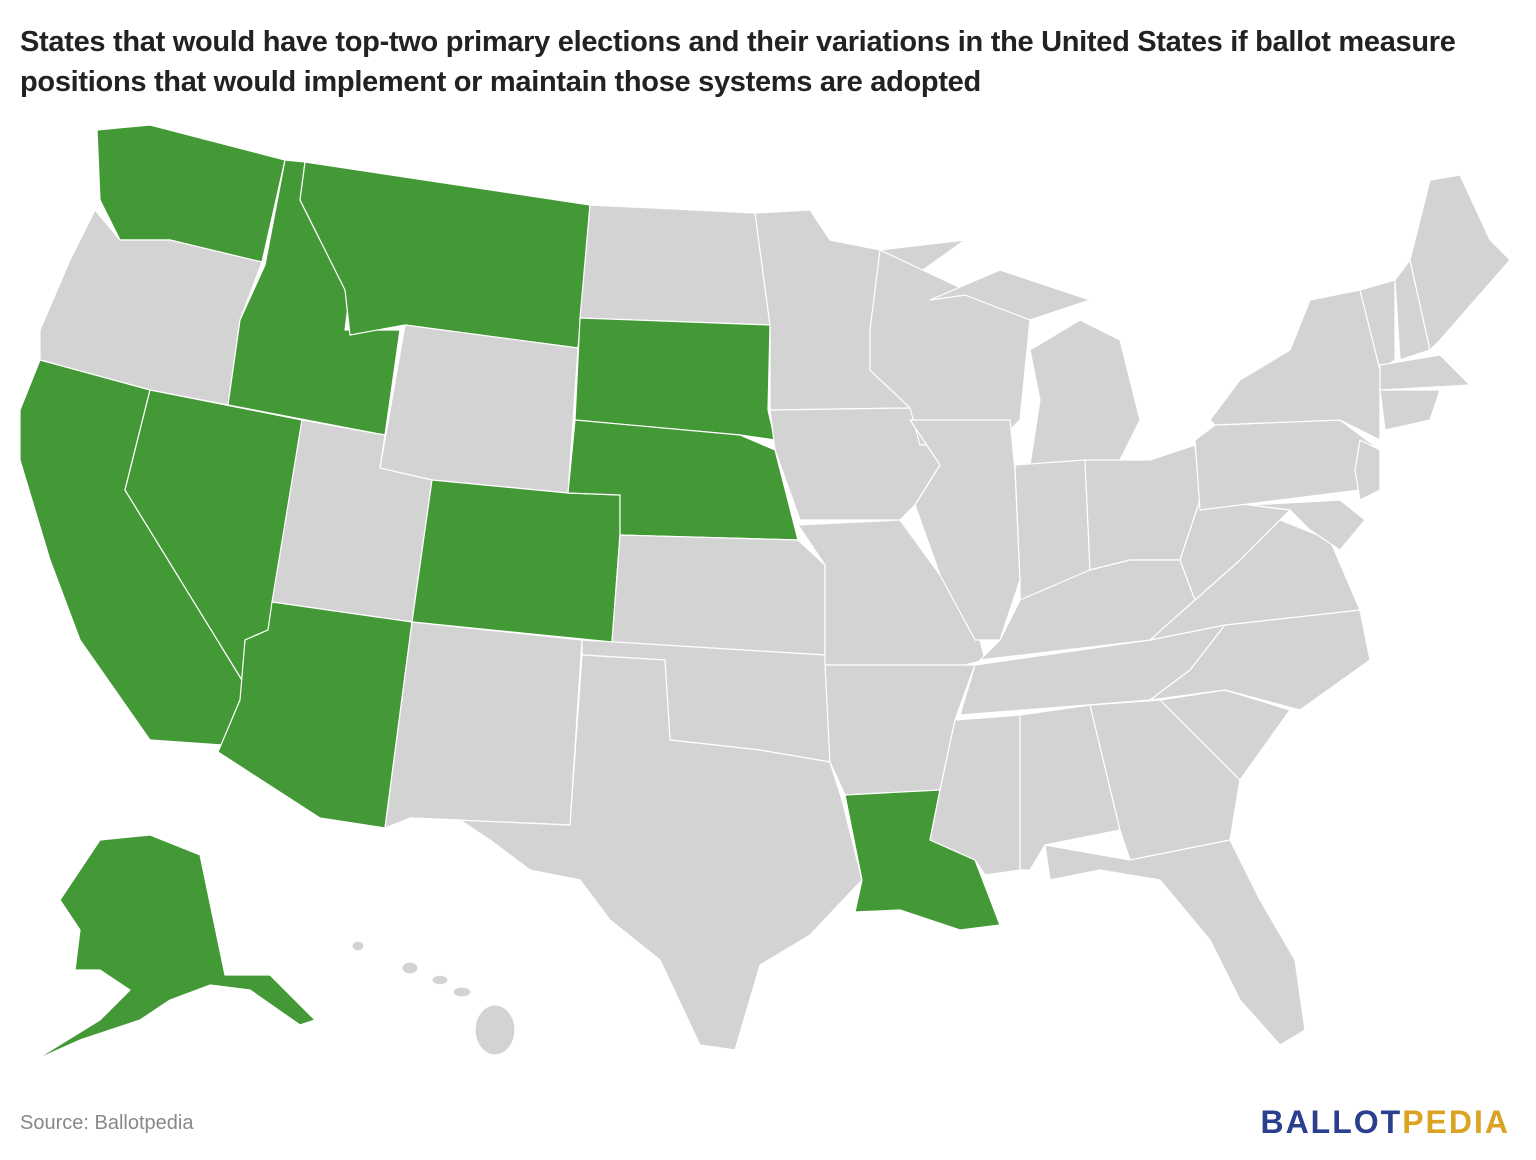 The image size is (1536, 1160). What do you see at coordinates (107, 1123) in the screenshot?
I see `source-note: Source: Ballotpedia` at bounding box center [107, 1123].